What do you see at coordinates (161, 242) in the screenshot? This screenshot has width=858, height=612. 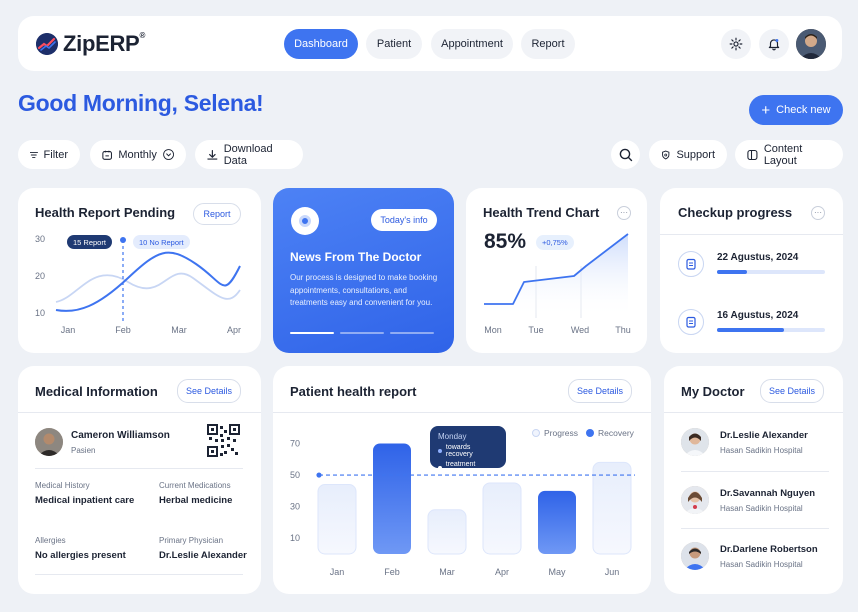 I see `no-report-badge: 10 No Report` at bounding box center [161, 242].